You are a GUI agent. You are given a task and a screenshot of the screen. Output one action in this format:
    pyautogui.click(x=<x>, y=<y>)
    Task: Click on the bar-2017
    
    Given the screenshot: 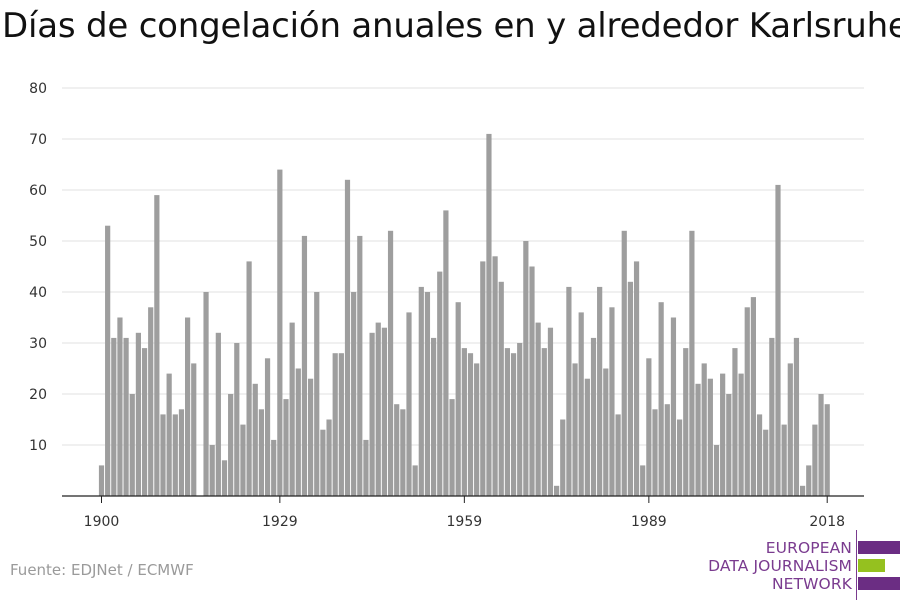 What is the action you would take?
    pyautogui.click(x=821, y=445)
    